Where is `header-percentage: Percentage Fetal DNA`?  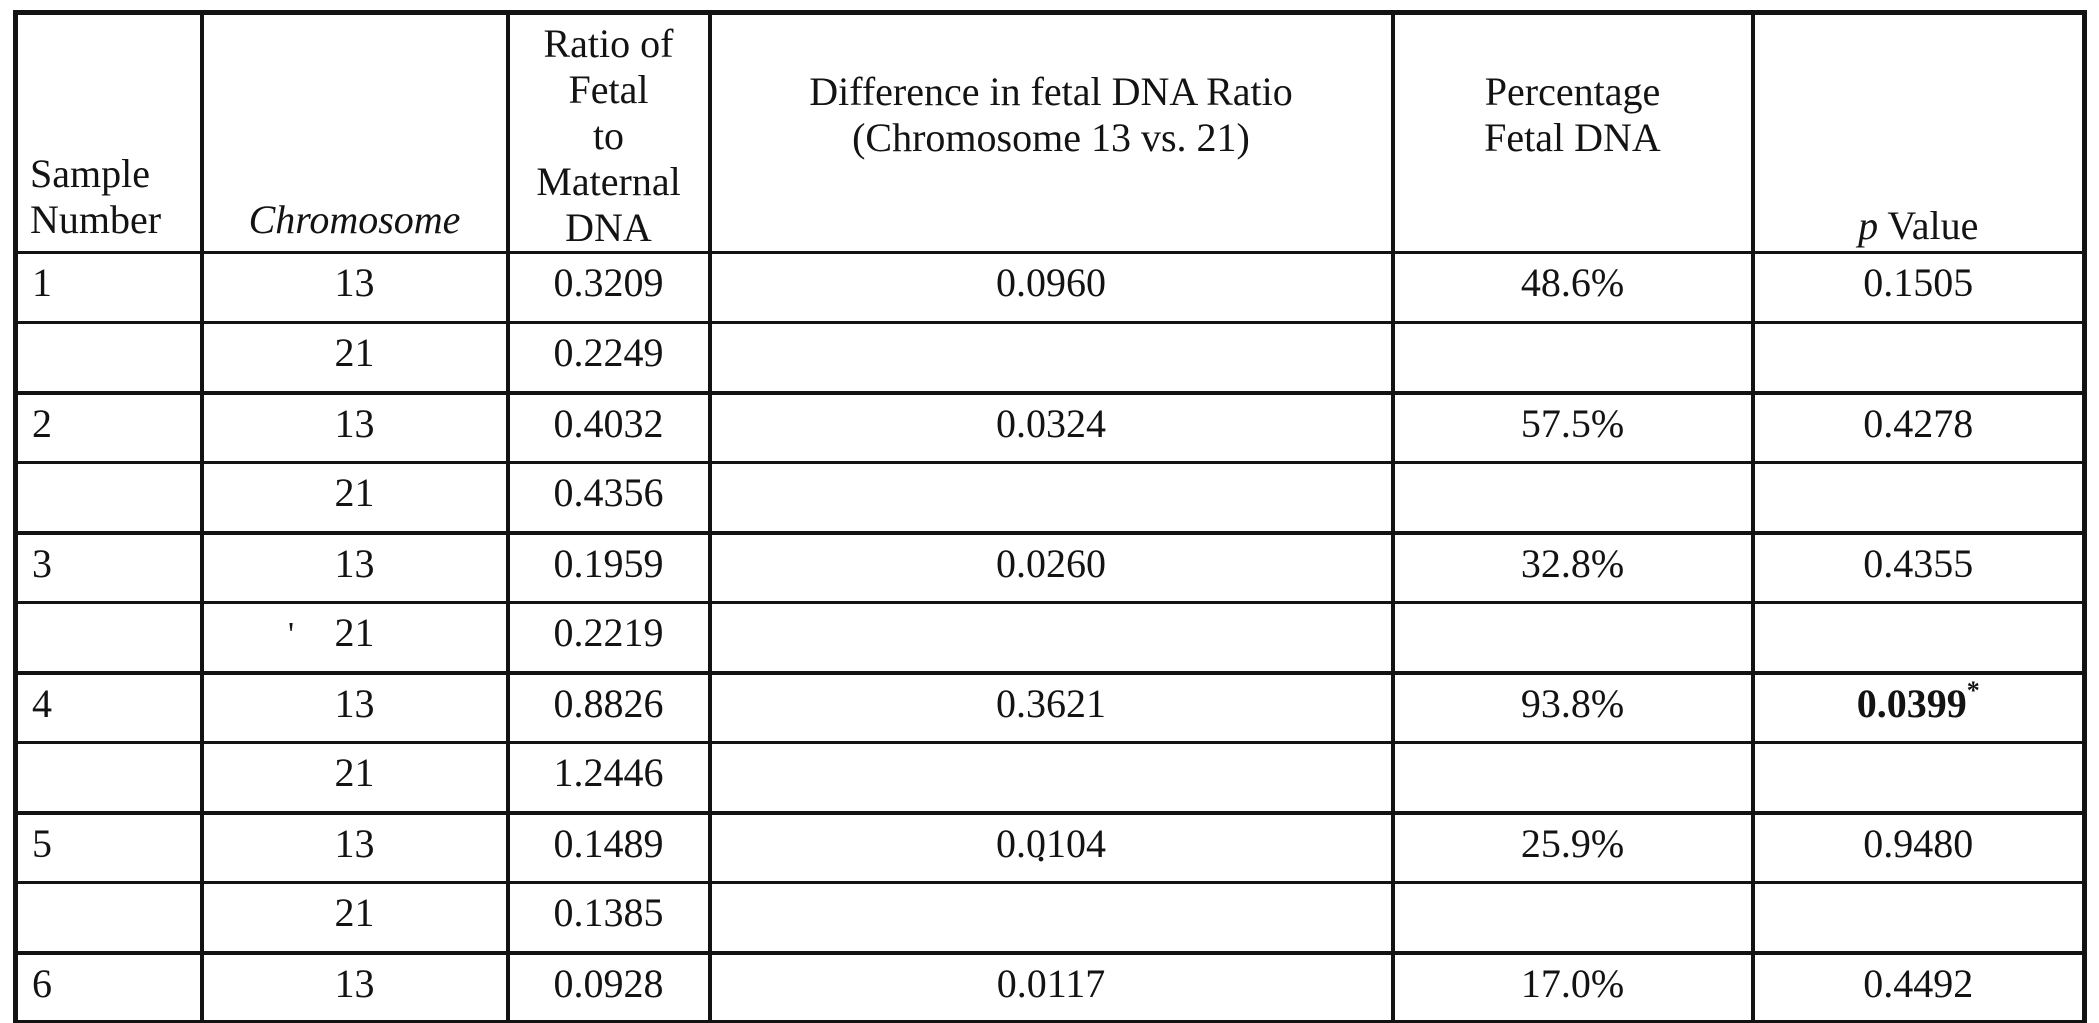 header-percentage: Percentage Fetal DNA is located at coordinates (1572, 132).